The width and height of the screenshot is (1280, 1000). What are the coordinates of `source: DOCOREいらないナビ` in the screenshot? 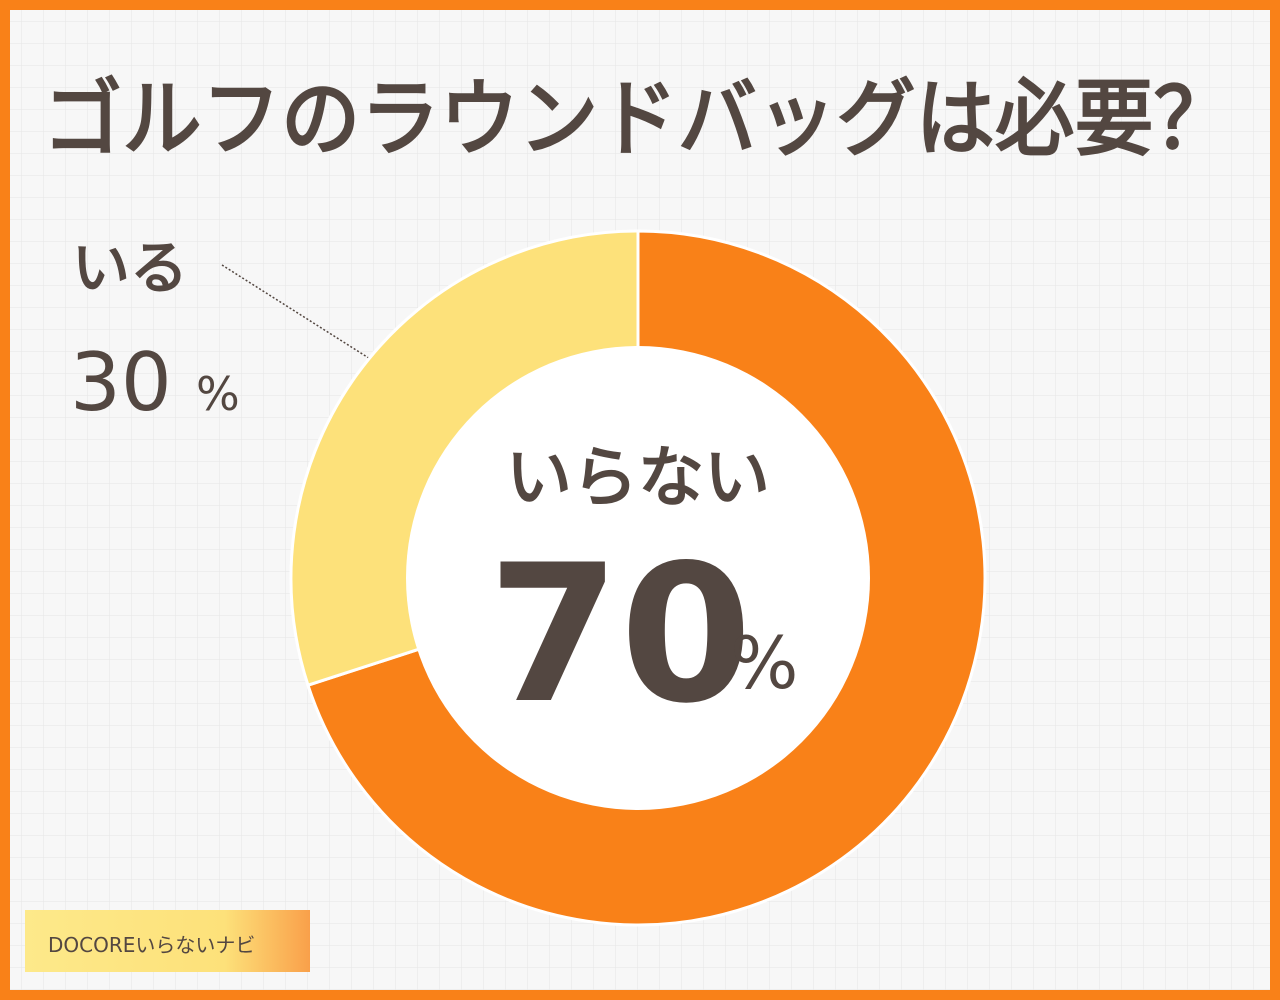 It's located at (151, 945).